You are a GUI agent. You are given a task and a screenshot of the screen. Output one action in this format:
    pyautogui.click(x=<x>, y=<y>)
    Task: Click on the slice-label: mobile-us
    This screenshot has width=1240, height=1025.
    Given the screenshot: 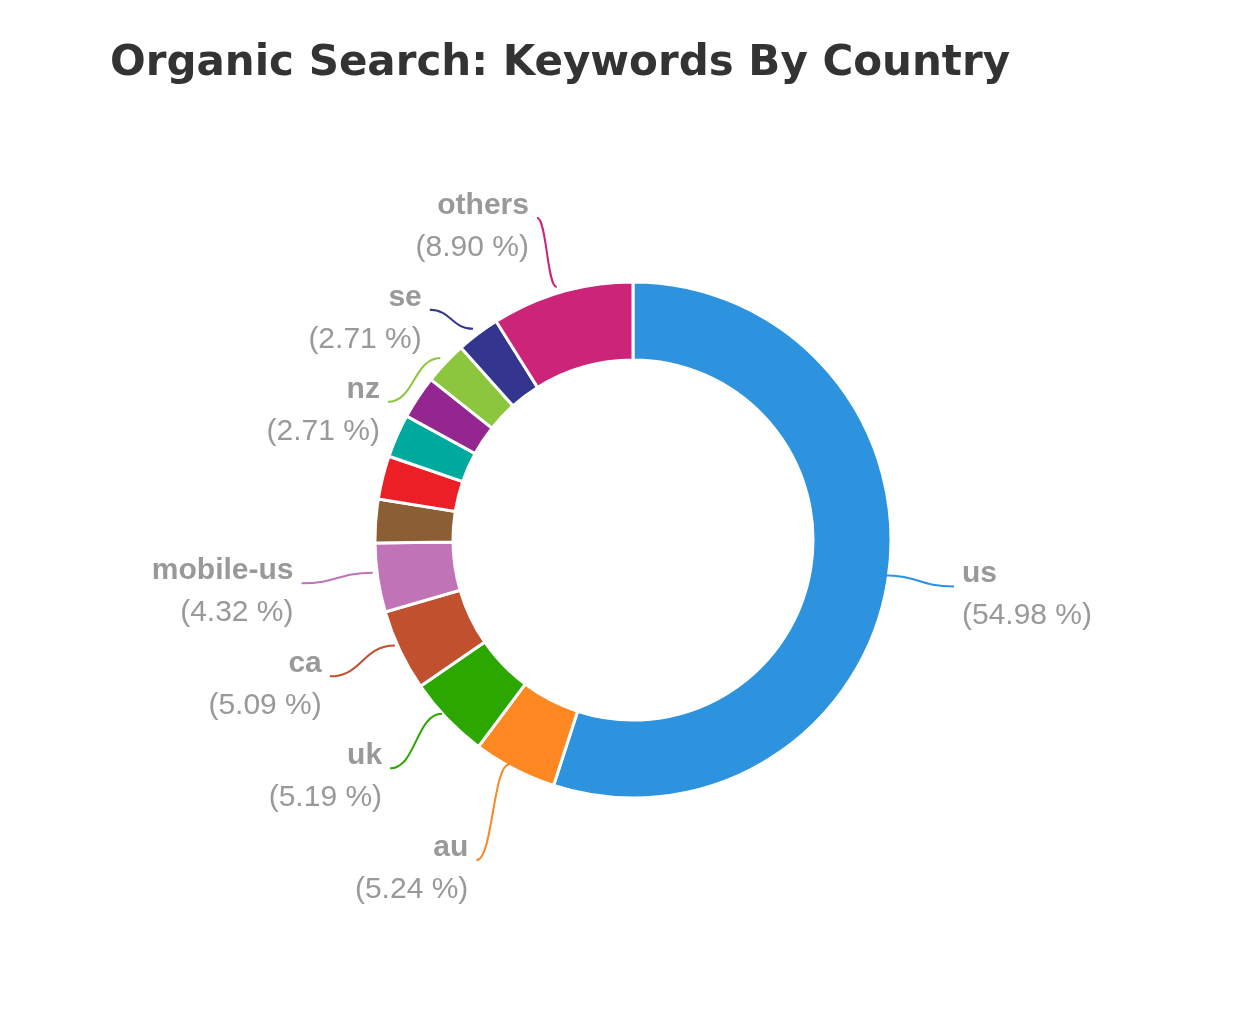 What is the action you would take?
    pyautogui.click(x=222, y=569)
    